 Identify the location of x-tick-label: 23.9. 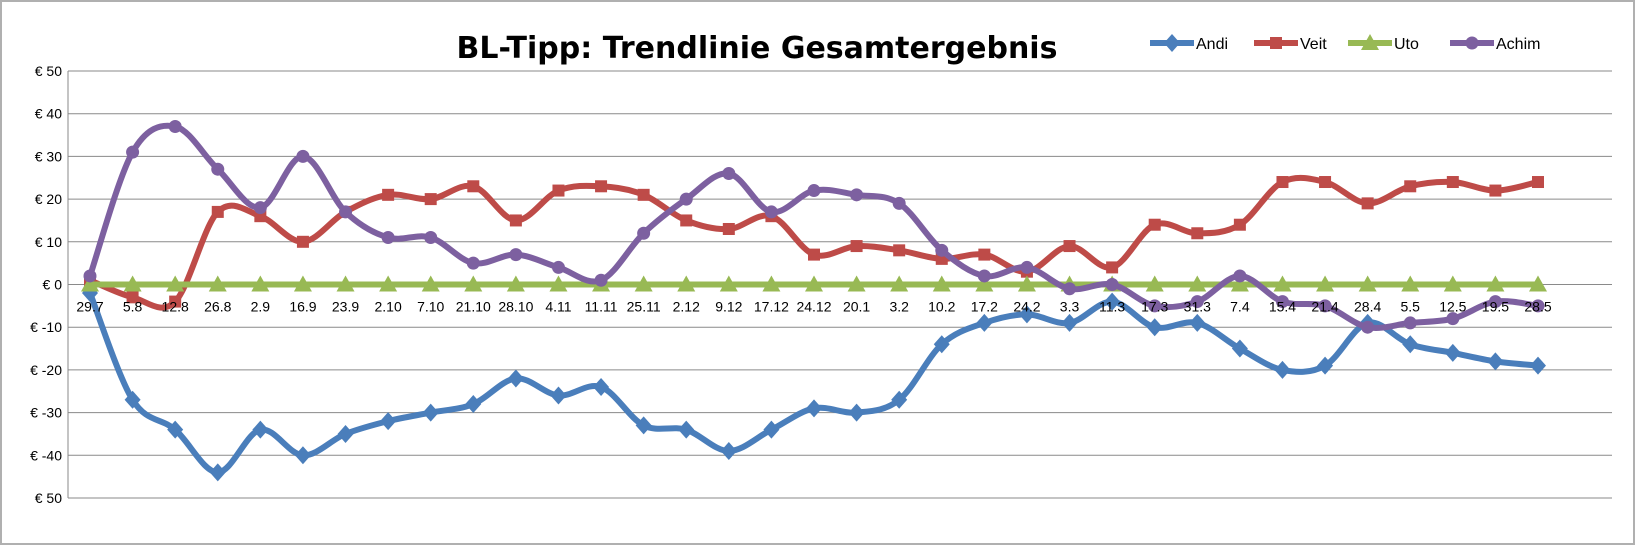
(345, 307).